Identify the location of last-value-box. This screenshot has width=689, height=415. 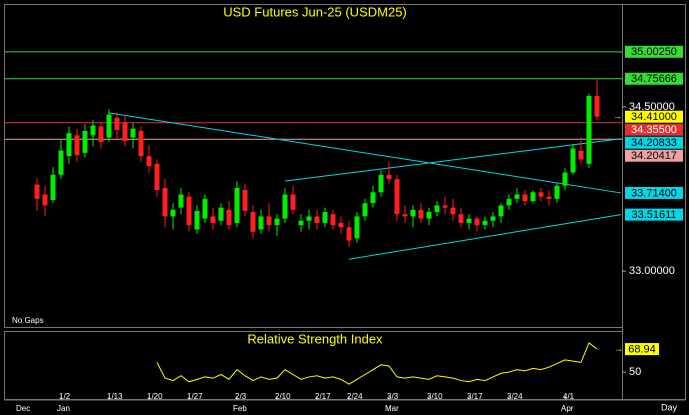
(642, 349).